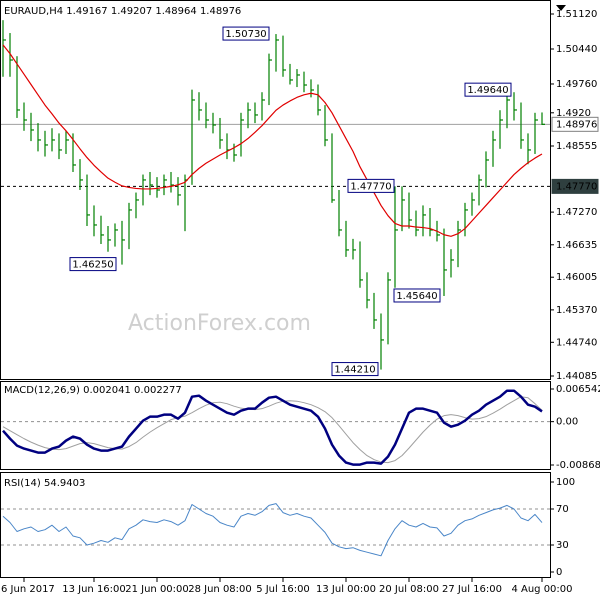 Image resolution: width=600 pixels, height=600 pixels. Describe the element at coordinates (576, 146) in the screenshot. I see `y-tick-label: 1.48555` at that location.